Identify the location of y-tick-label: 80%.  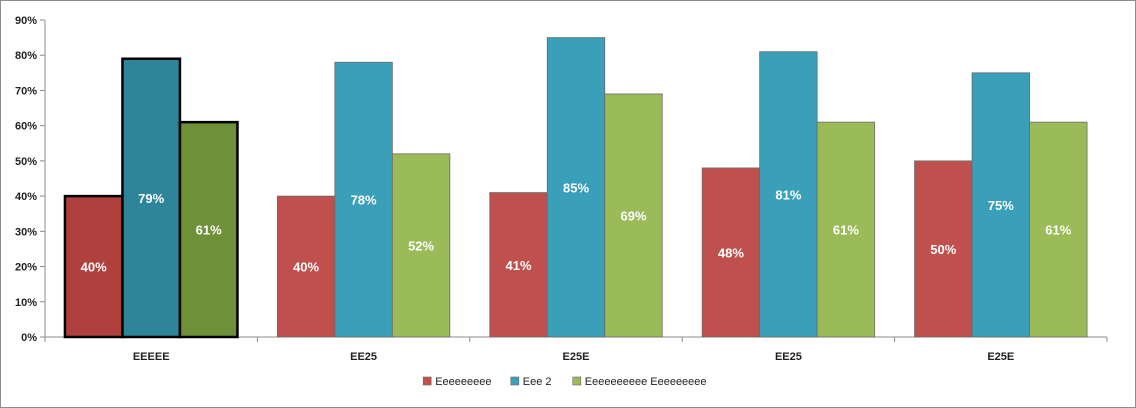
(26, 56).